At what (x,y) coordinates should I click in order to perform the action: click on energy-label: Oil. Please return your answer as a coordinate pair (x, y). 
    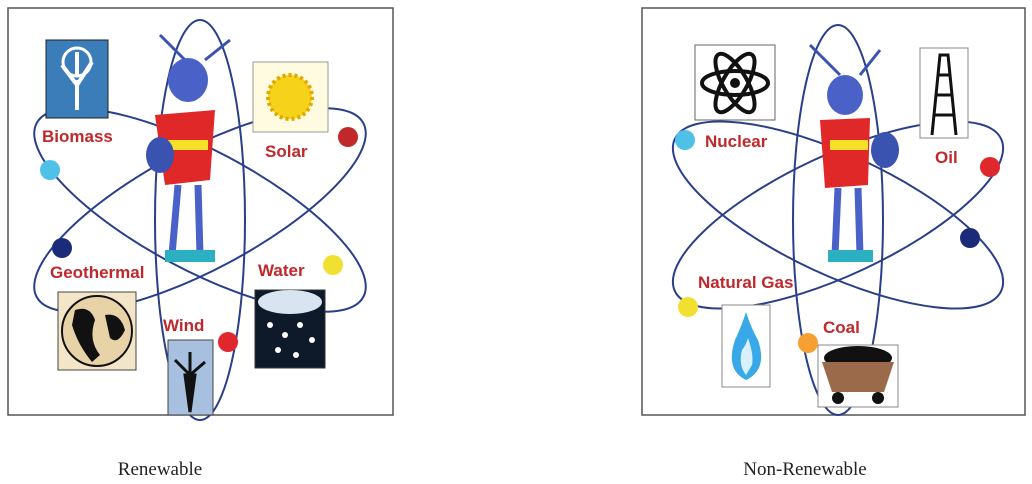
    Looking at the image, I should click on (946, 157).